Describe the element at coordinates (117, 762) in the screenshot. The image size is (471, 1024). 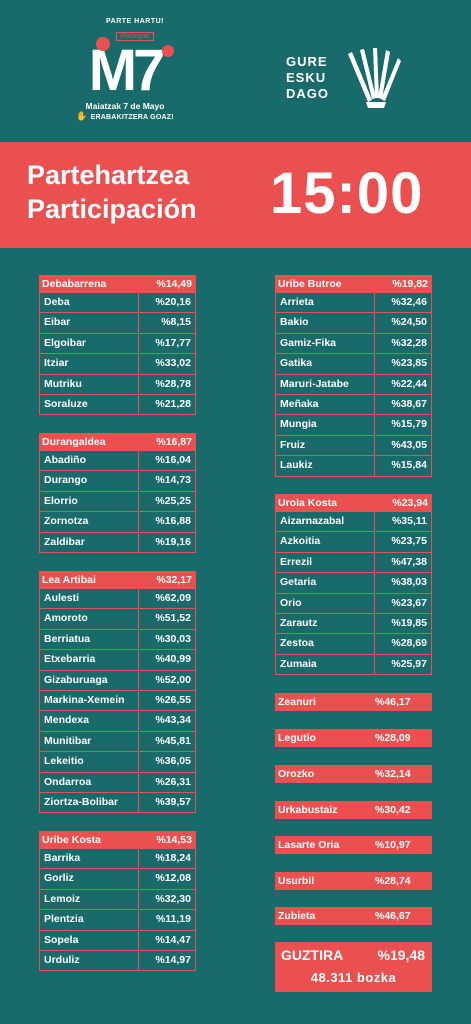
I see `table-row: Lekeitio %36,05` at that location.